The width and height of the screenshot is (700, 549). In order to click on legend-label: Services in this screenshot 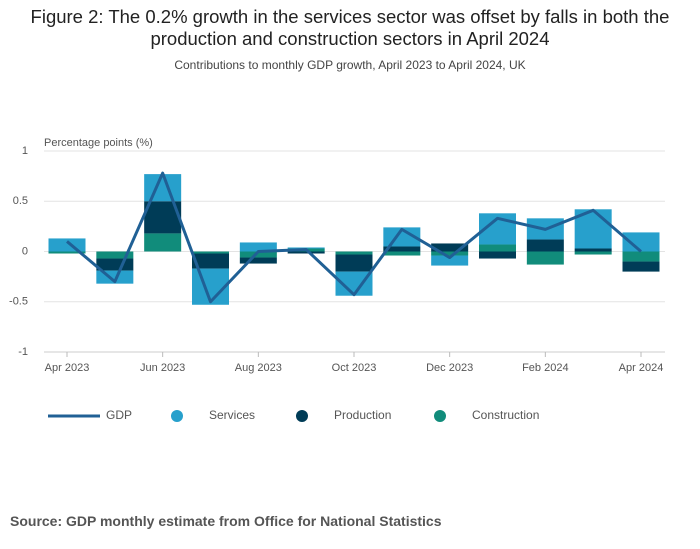, I will do `click(232, 415)`.